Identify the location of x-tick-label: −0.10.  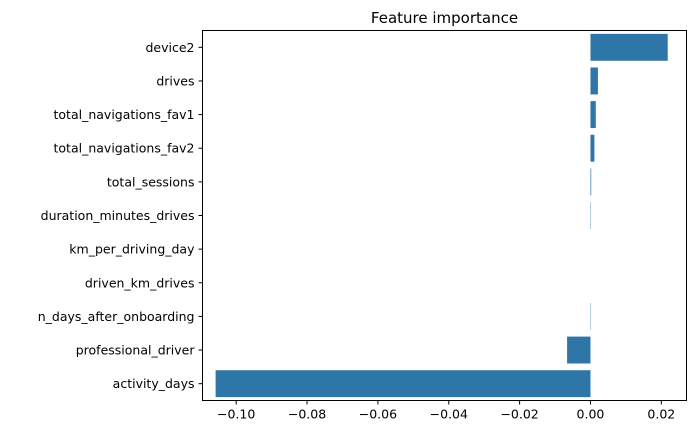
(236, 414).